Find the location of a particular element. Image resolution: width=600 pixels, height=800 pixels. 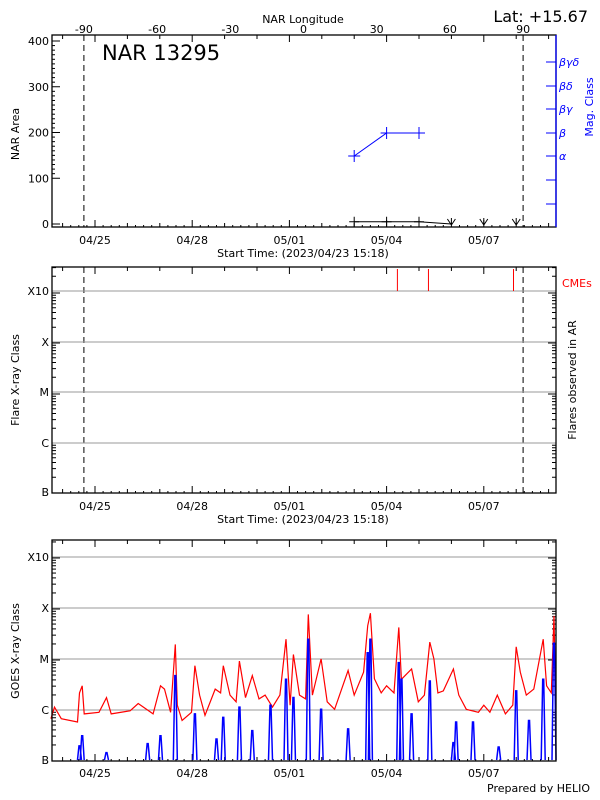

longitude-tick-label: 90 is located at coordinates (523, 29).